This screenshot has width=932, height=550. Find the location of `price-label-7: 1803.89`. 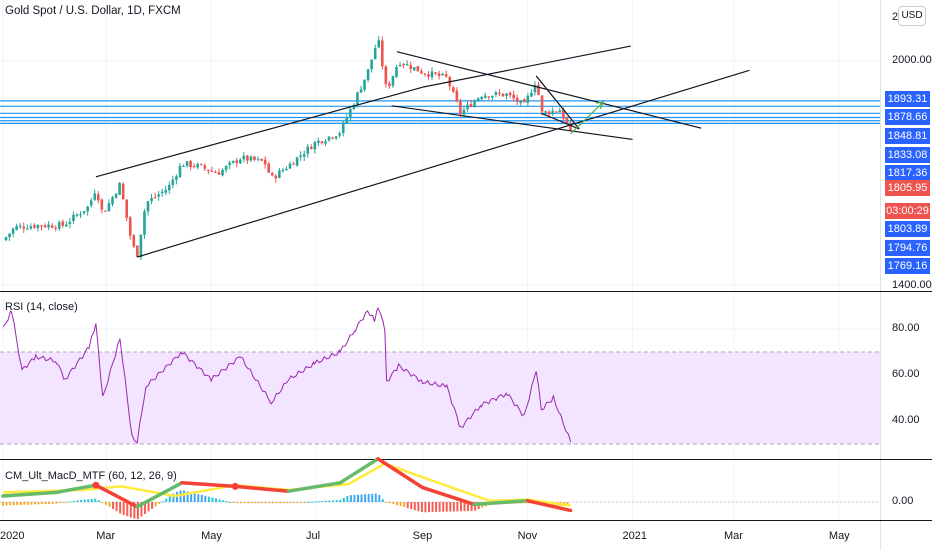

price-label-7: 1803.89 is located at coordinates (907, 229).